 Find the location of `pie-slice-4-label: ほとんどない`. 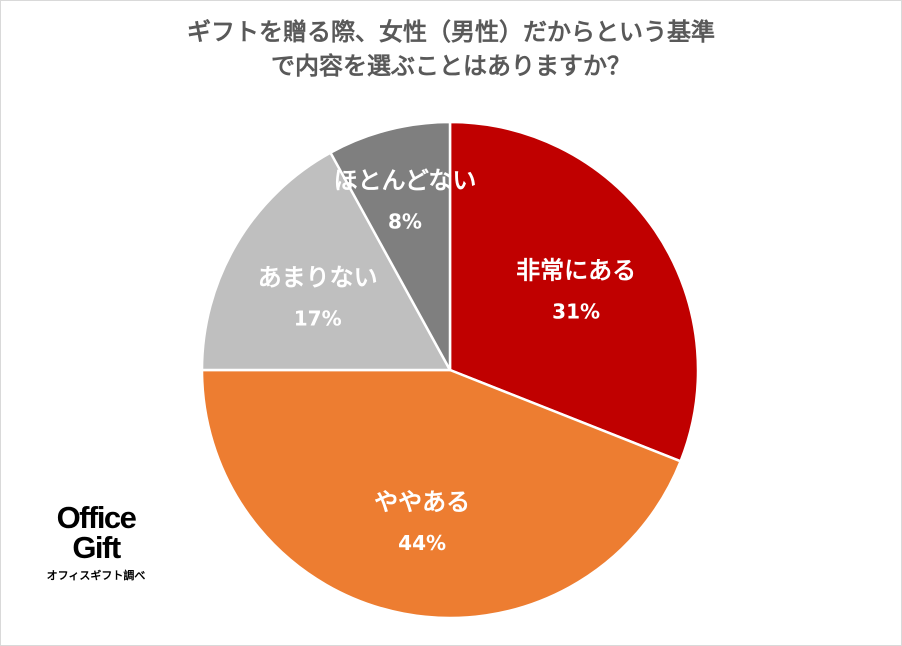

pie-slice-4-label: ほとんどない is located at coordinates (405, 181).